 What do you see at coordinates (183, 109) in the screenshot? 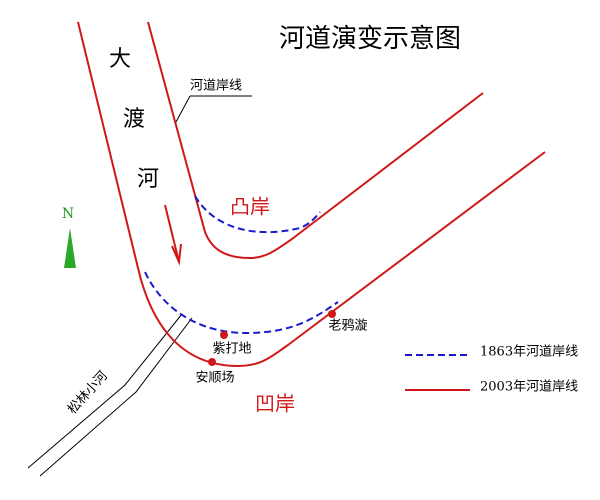
I see `leader-line` at bounding box center [183, 109].